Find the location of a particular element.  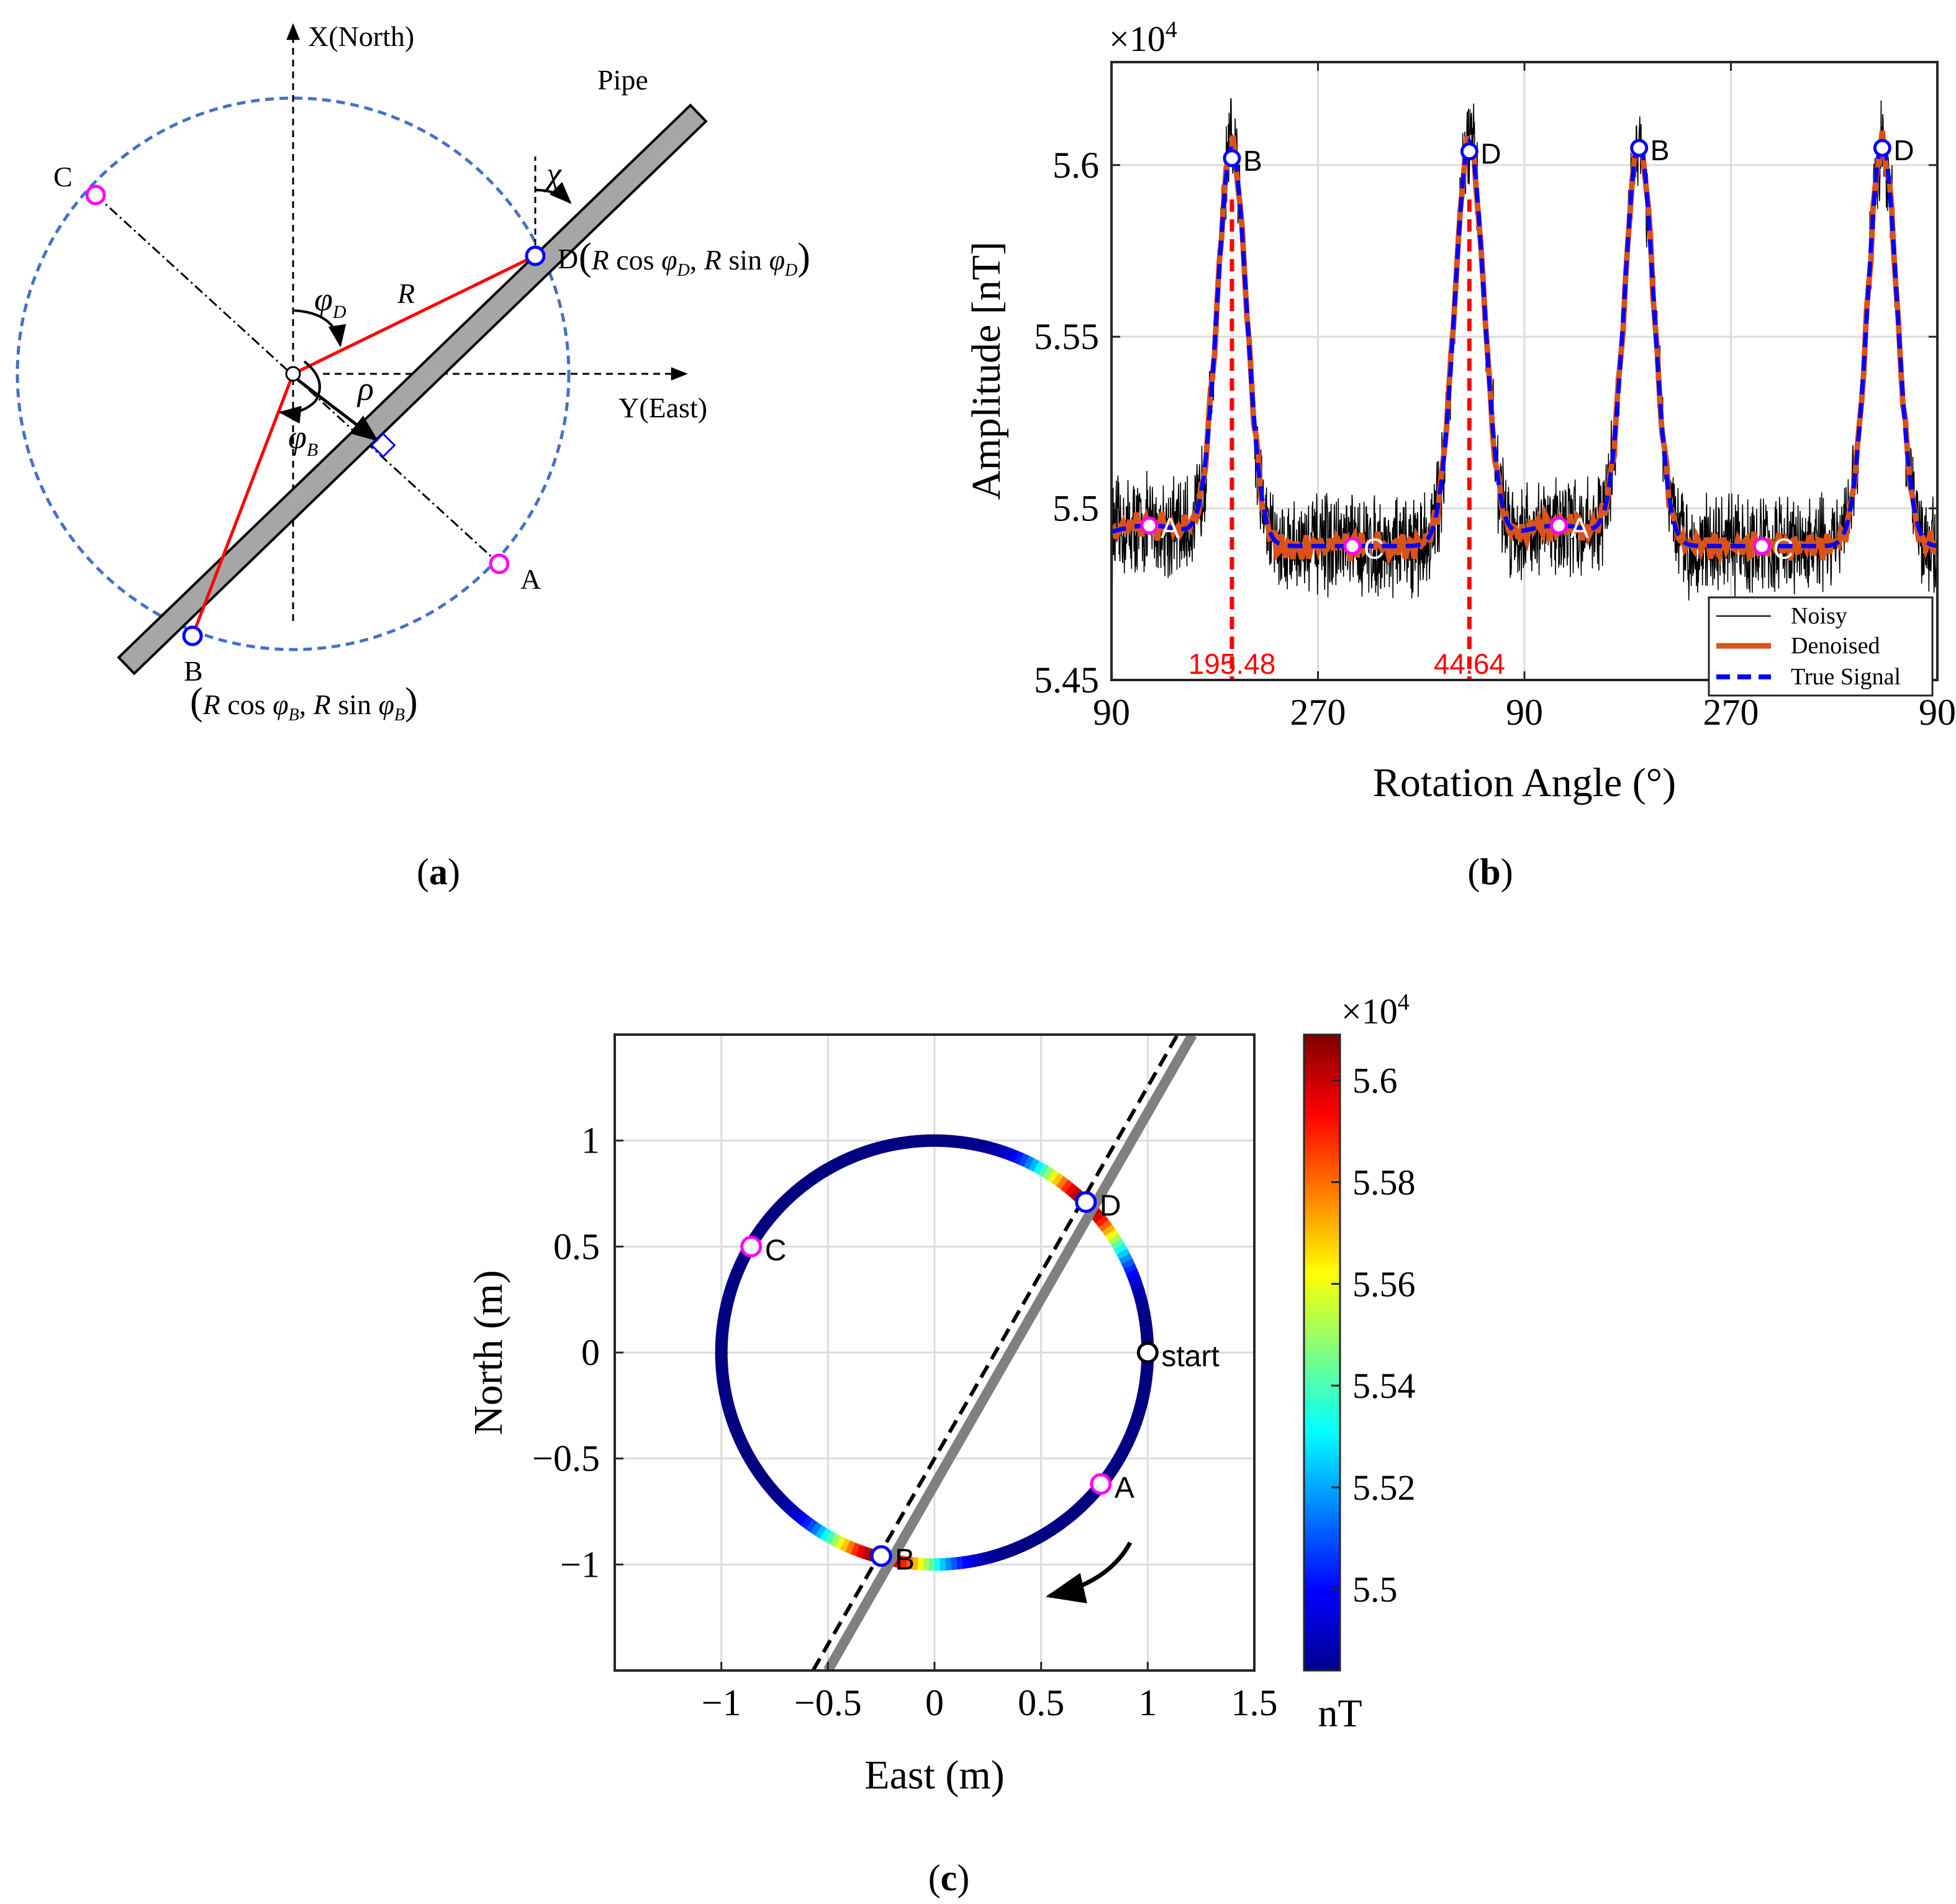

point-a-label: A is located at coordinates (530, 579).